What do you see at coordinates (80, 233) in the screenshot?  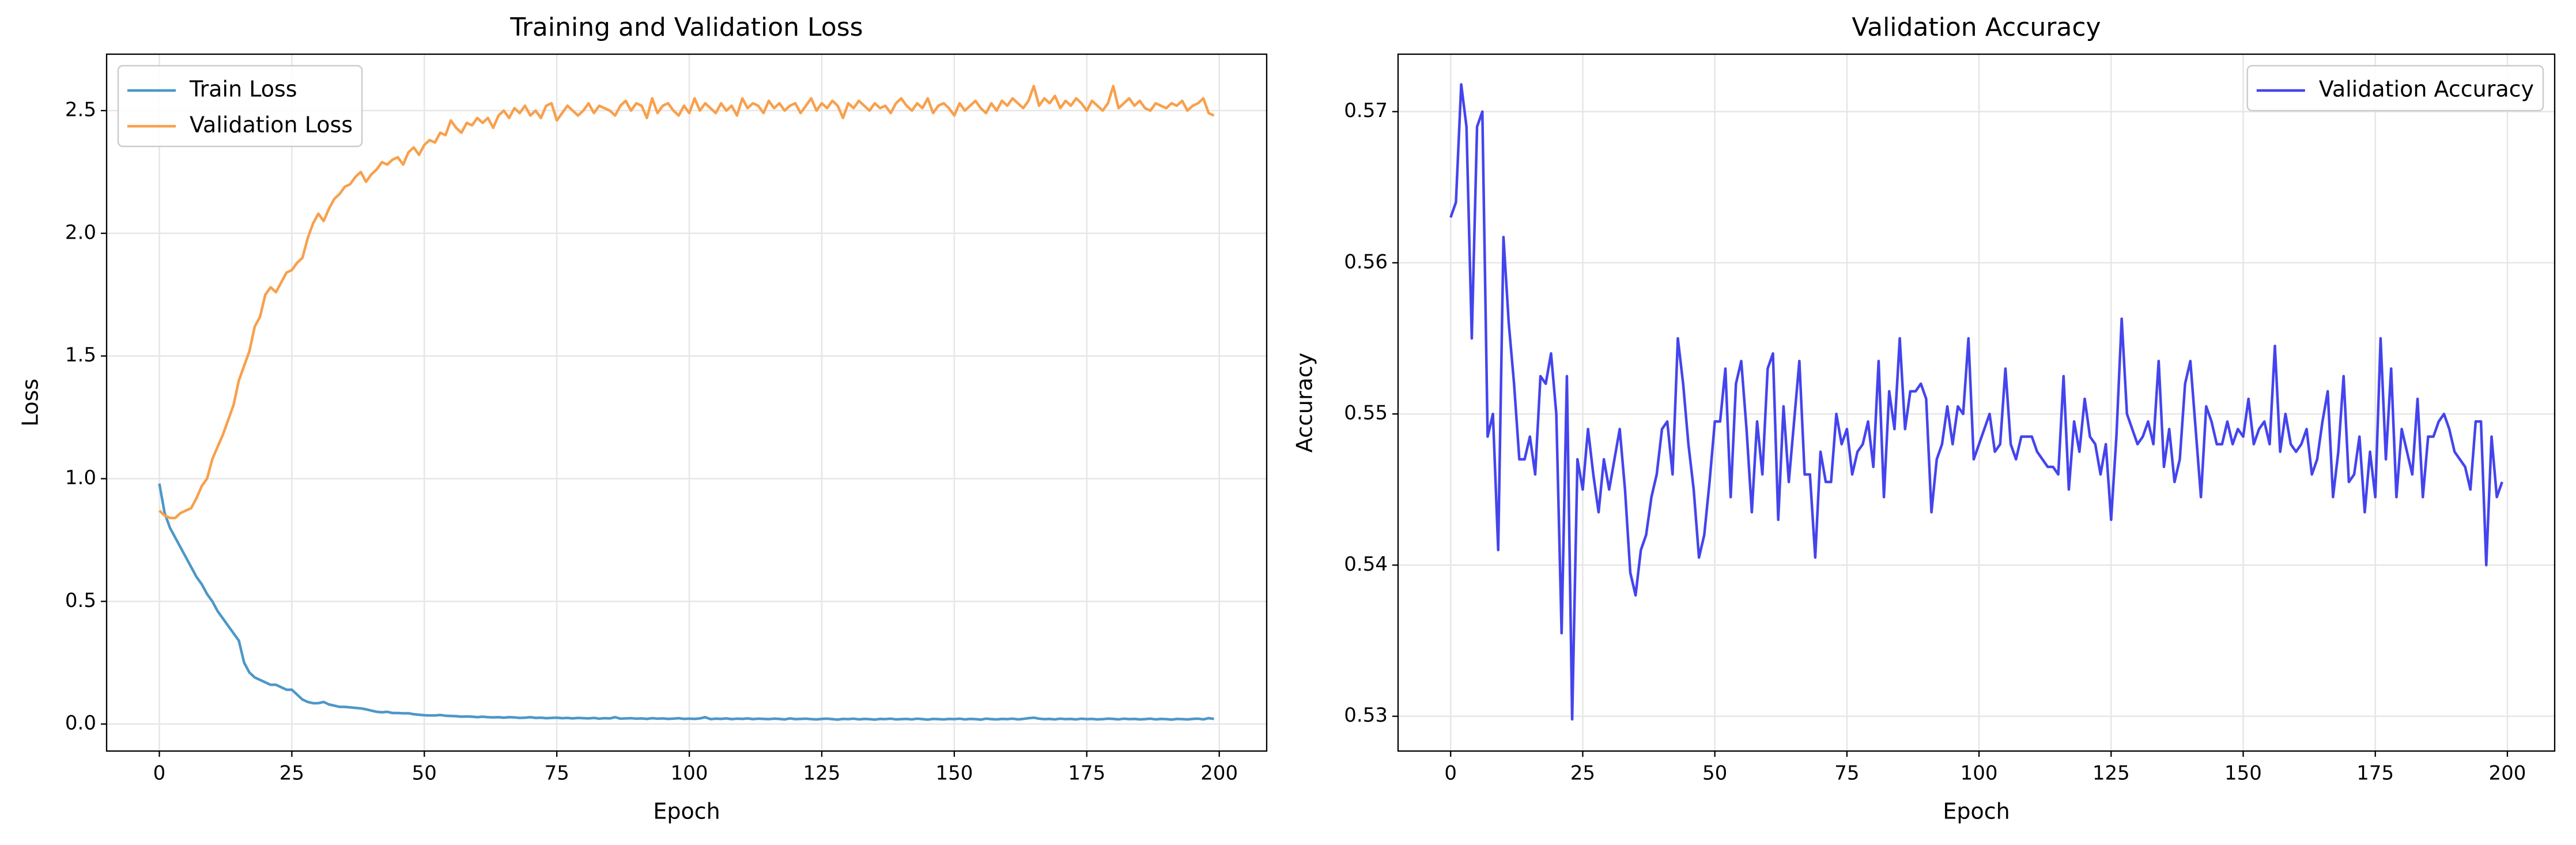 I see `y-tick-label: 2.0` at bounding box center [80, 233].